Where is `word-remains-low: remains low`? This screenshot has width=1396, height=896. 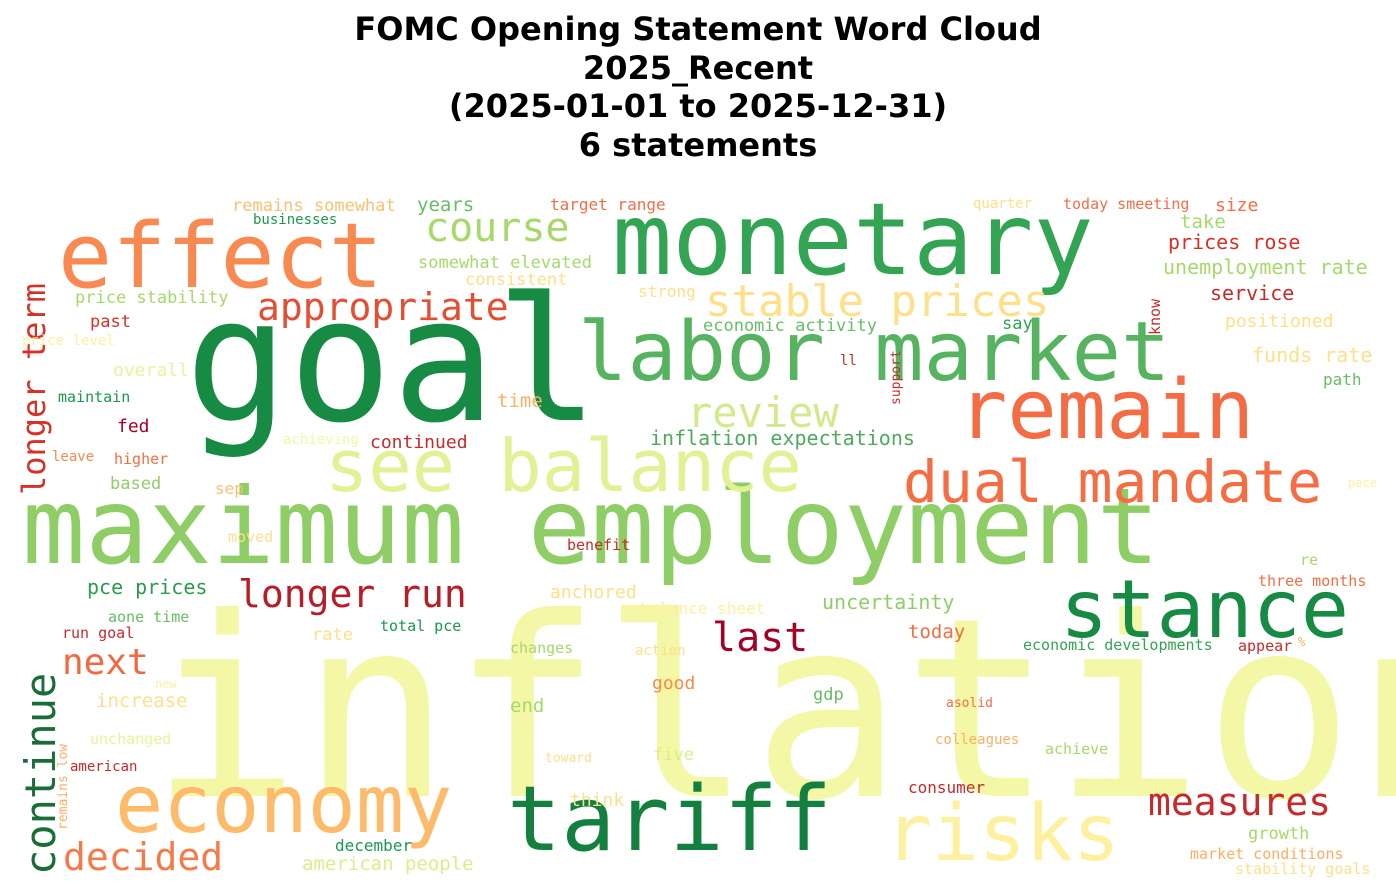
word-remains-low: remains low is located at coordinates (63, 786).